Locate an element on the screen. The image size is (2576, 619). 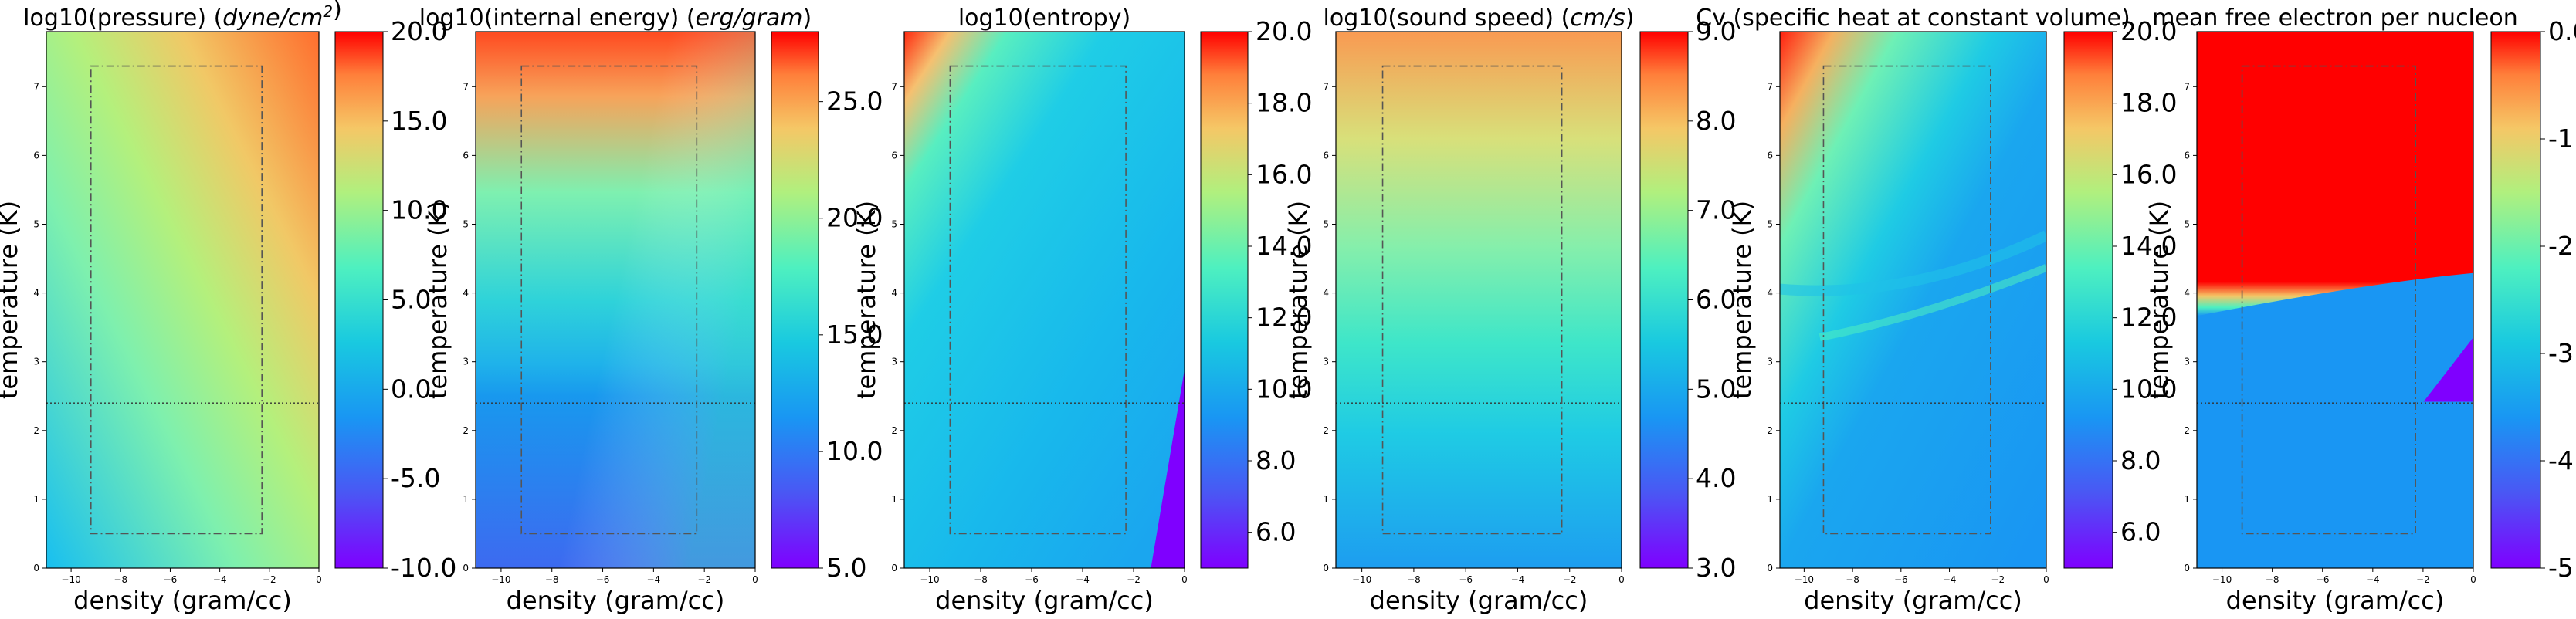
colorbar-tick-label: 25.0 is located at coordinates (854, 101).